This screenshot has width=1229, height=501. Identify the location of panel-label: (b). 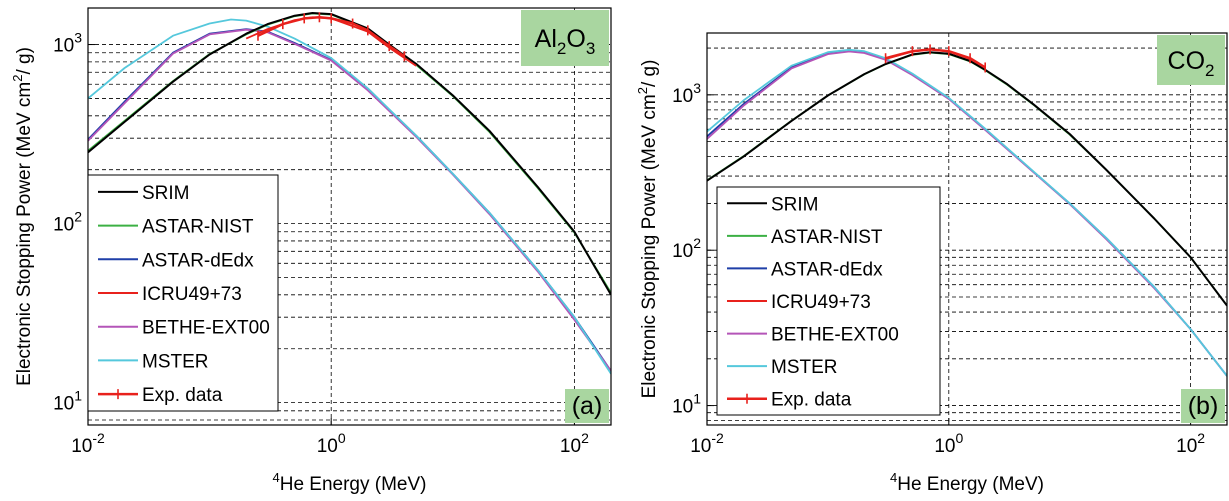
(1203, 406).